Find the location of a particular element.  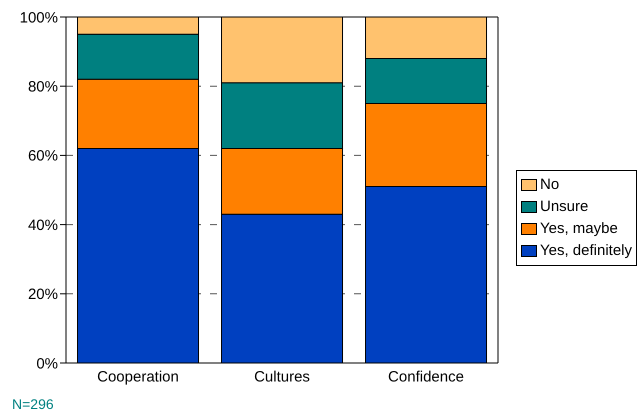

x-tick-label: Cultures is located at coordinates (282, 377).